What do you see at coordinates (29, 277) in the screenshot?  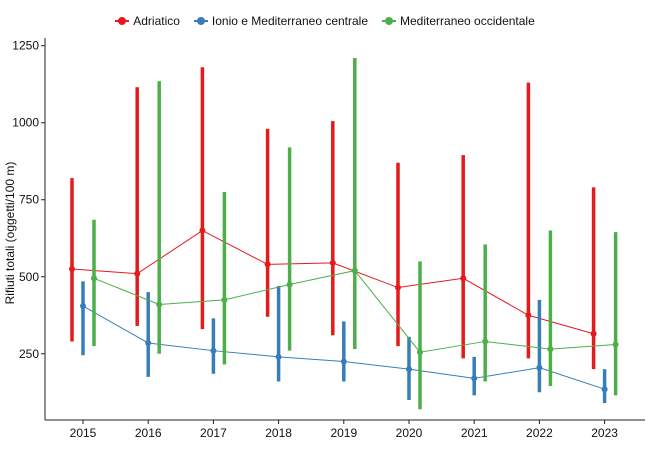 I see `y-tick-label: 500` at bounding box center [29, 277].